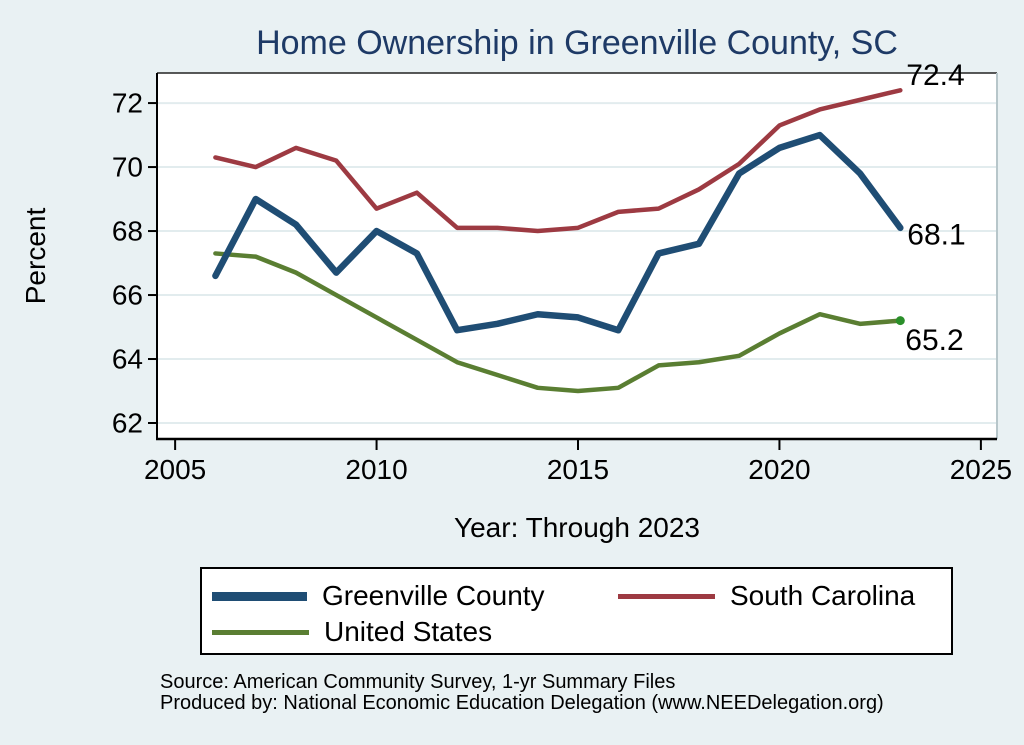  What do you see at coordinates (127, 295) in the screenshot?
I see `y-tick-label: 66` at bounding box center [127, 295].